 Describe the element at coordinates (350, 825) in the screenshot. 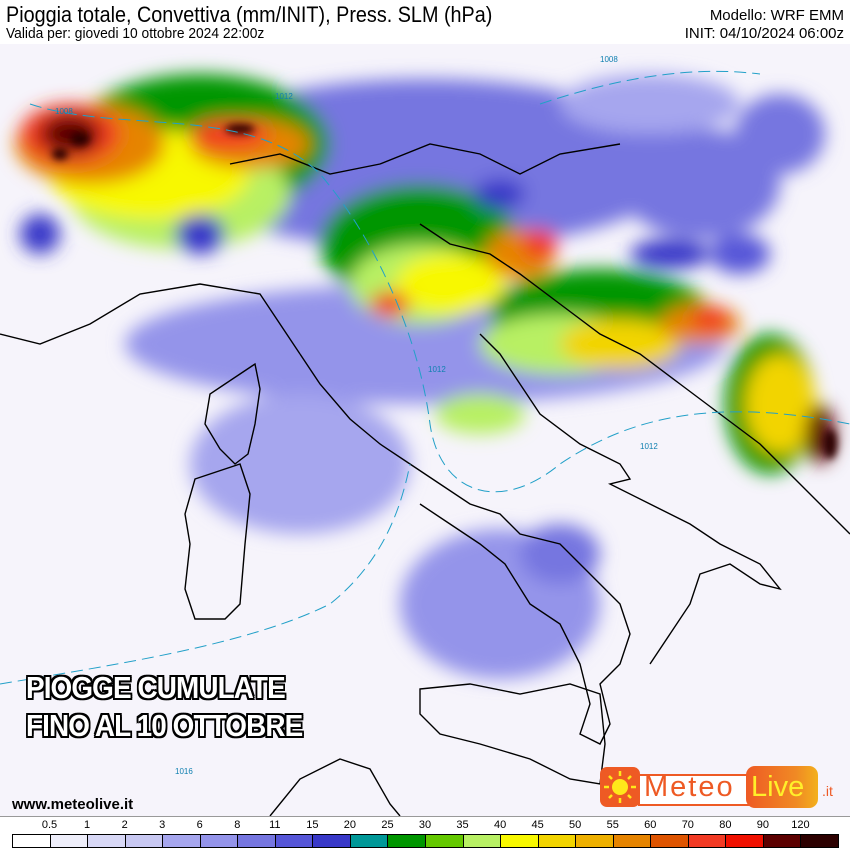

I see `legend-label: 20` at that location.